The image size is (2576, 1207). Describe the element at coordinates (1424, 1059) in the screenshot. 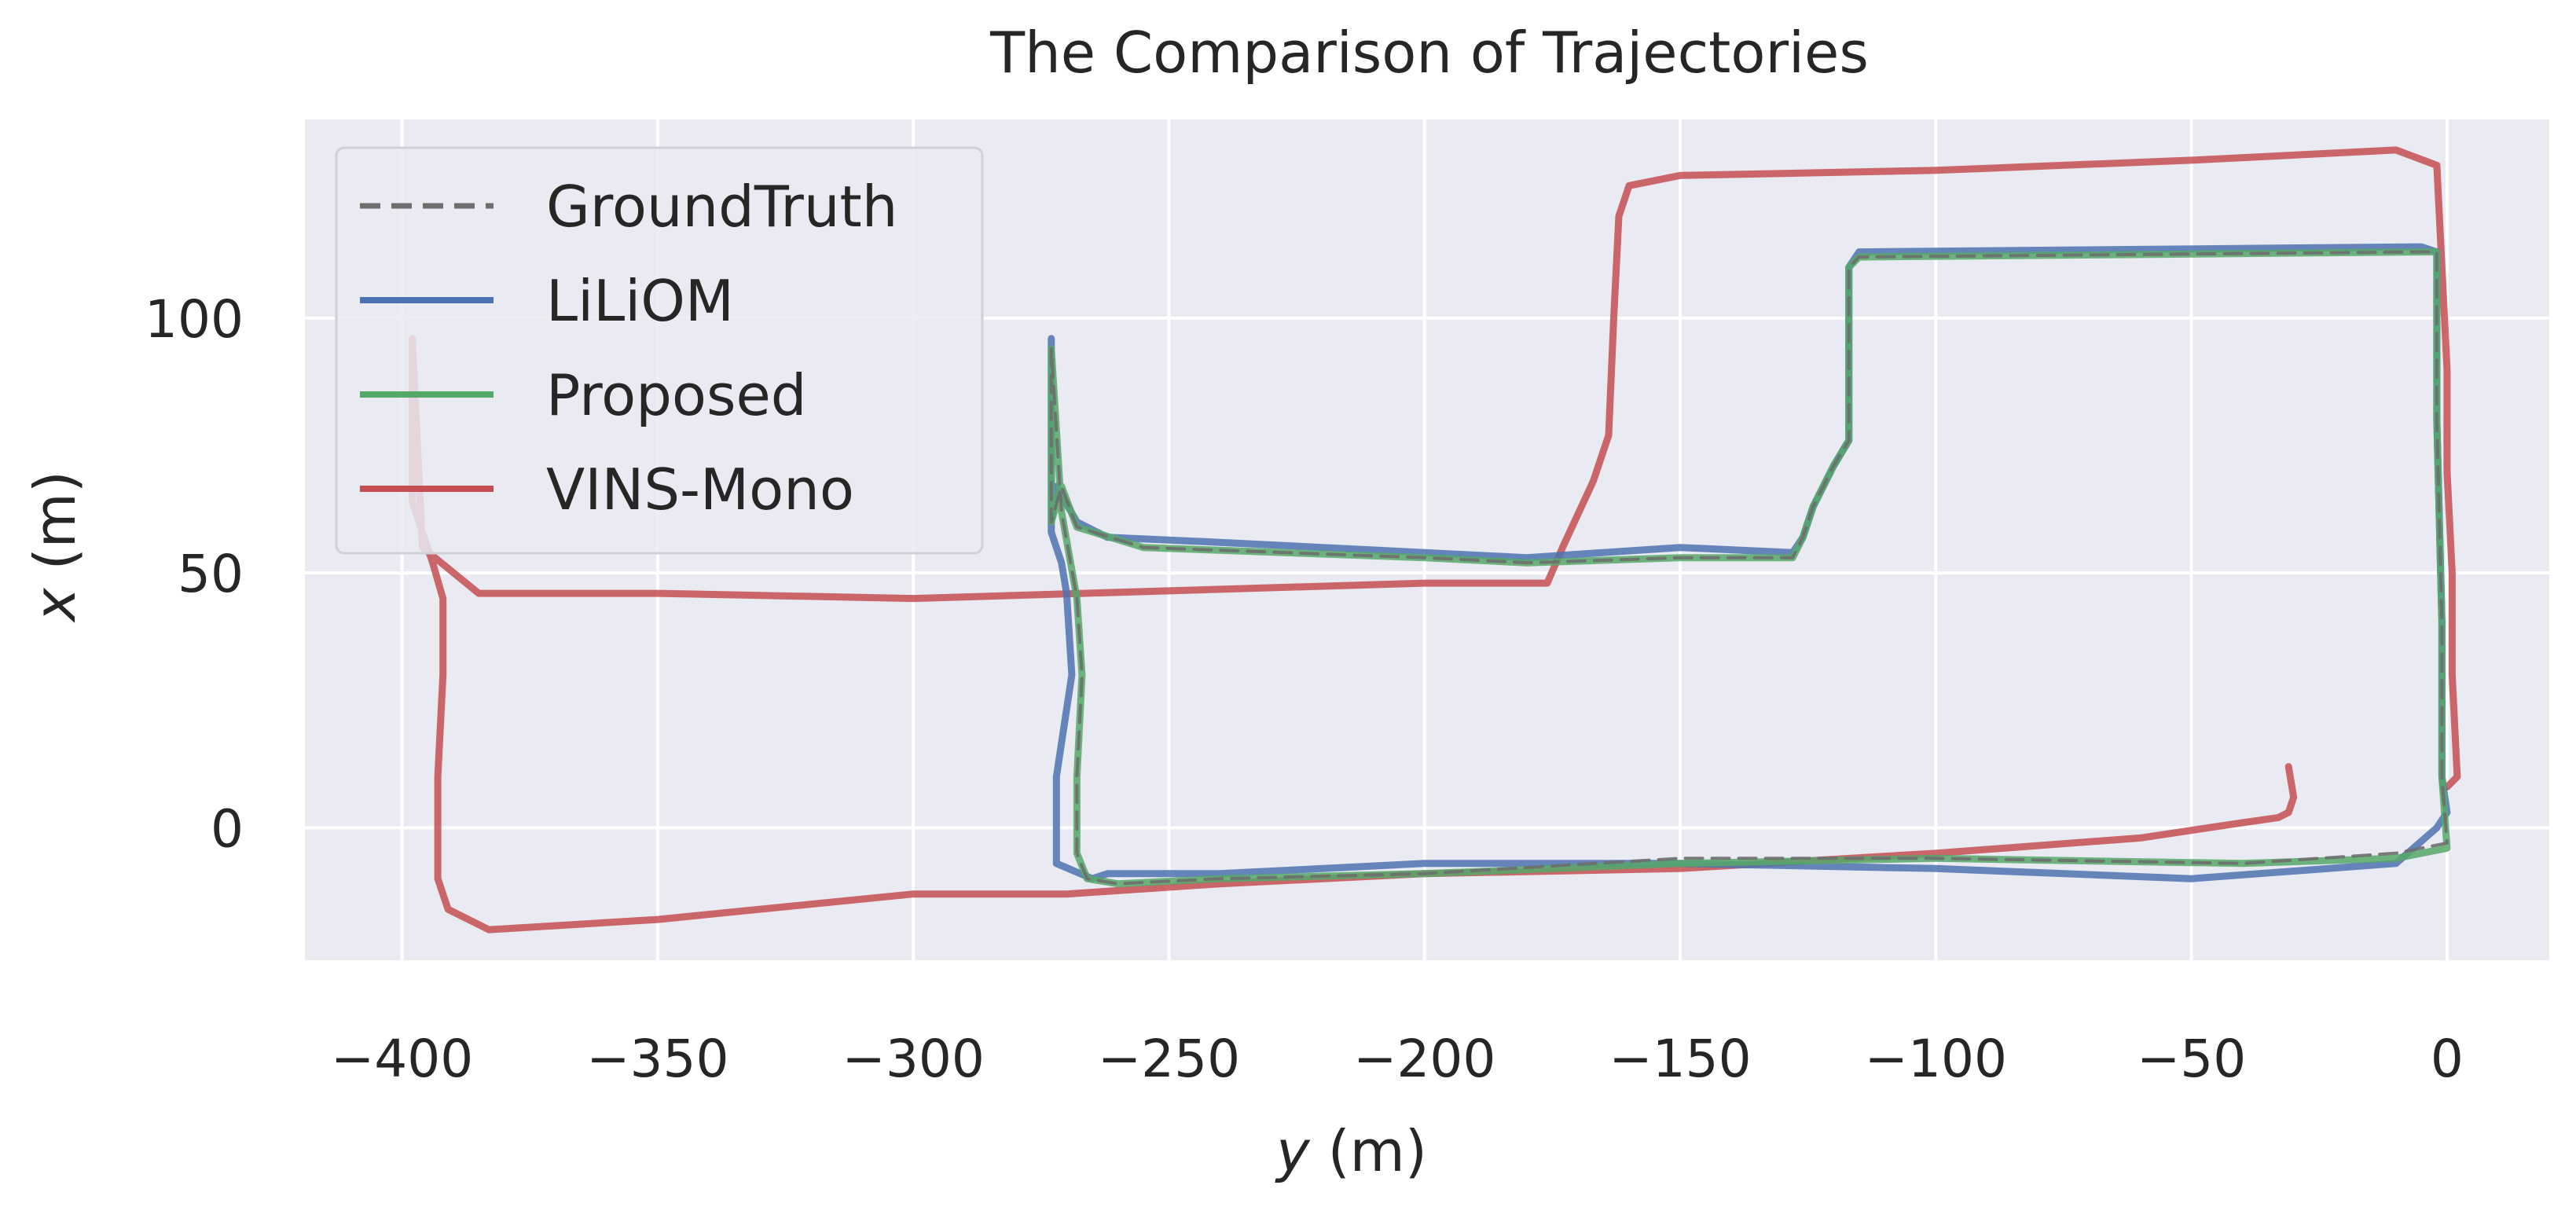

I see `x-tick-label: −200` at that location.